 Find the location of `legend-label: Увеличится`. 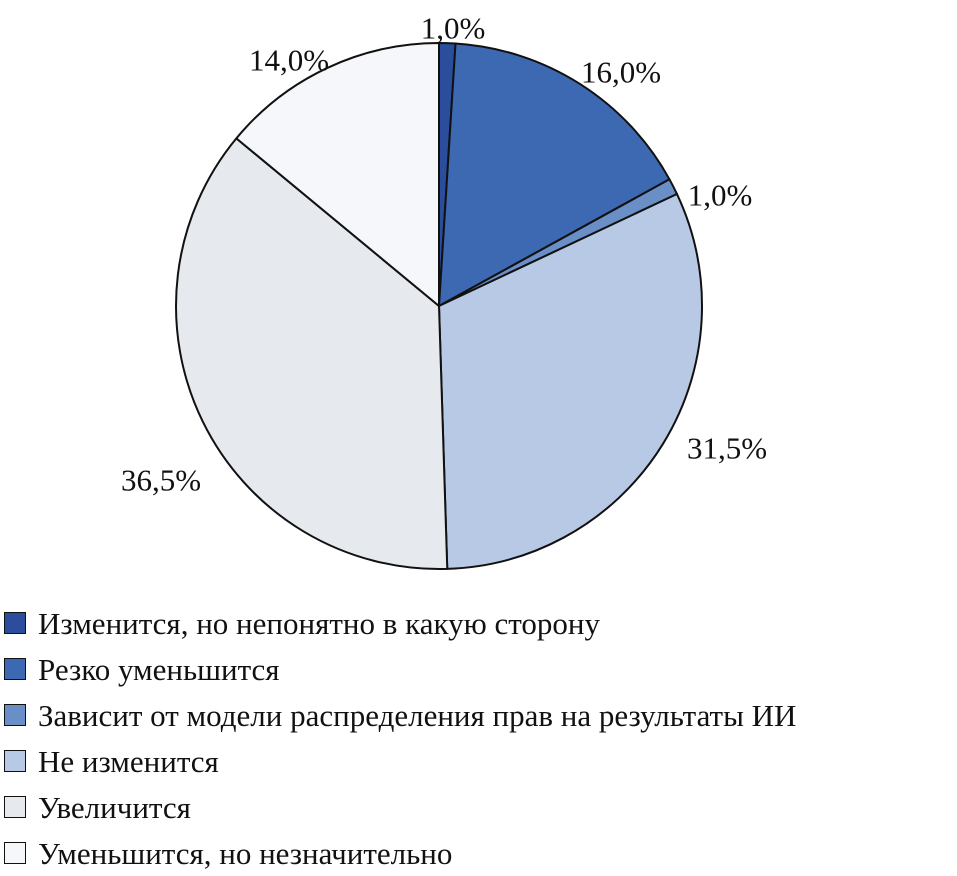

legend-label: Увеличится is located at coordinates (114, 807).